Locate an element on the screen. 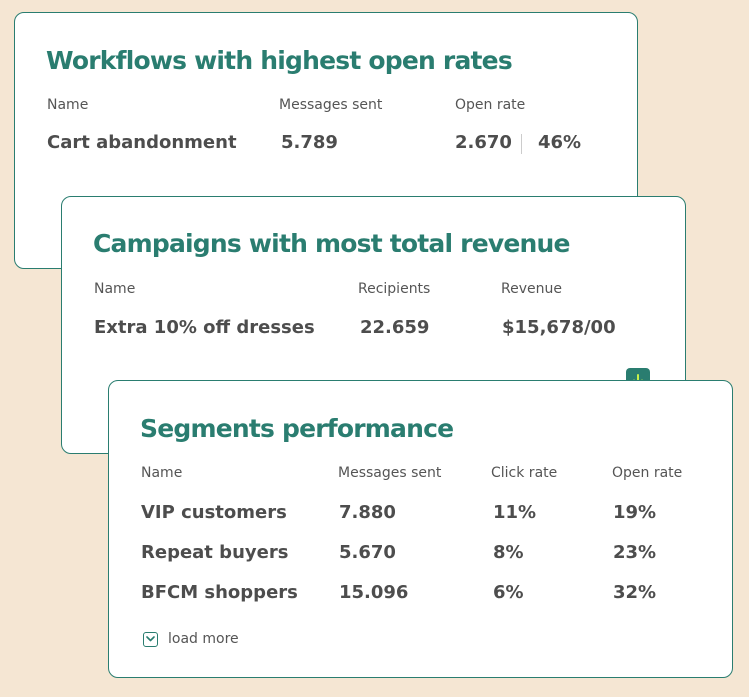 This screenshot has height=697, width=749. workflow-opens: 2.670 is located at coordinates (483, 142).